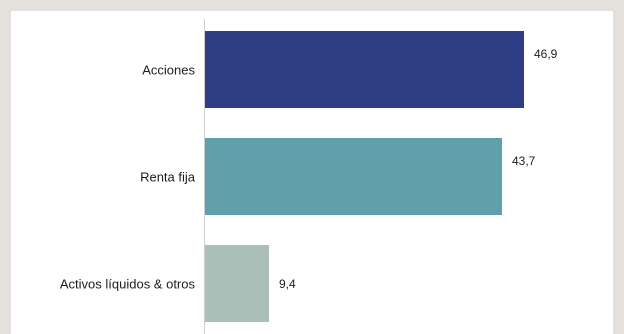  I want to click on category-label-renta-fija: Renta fija, so click(168, 177).